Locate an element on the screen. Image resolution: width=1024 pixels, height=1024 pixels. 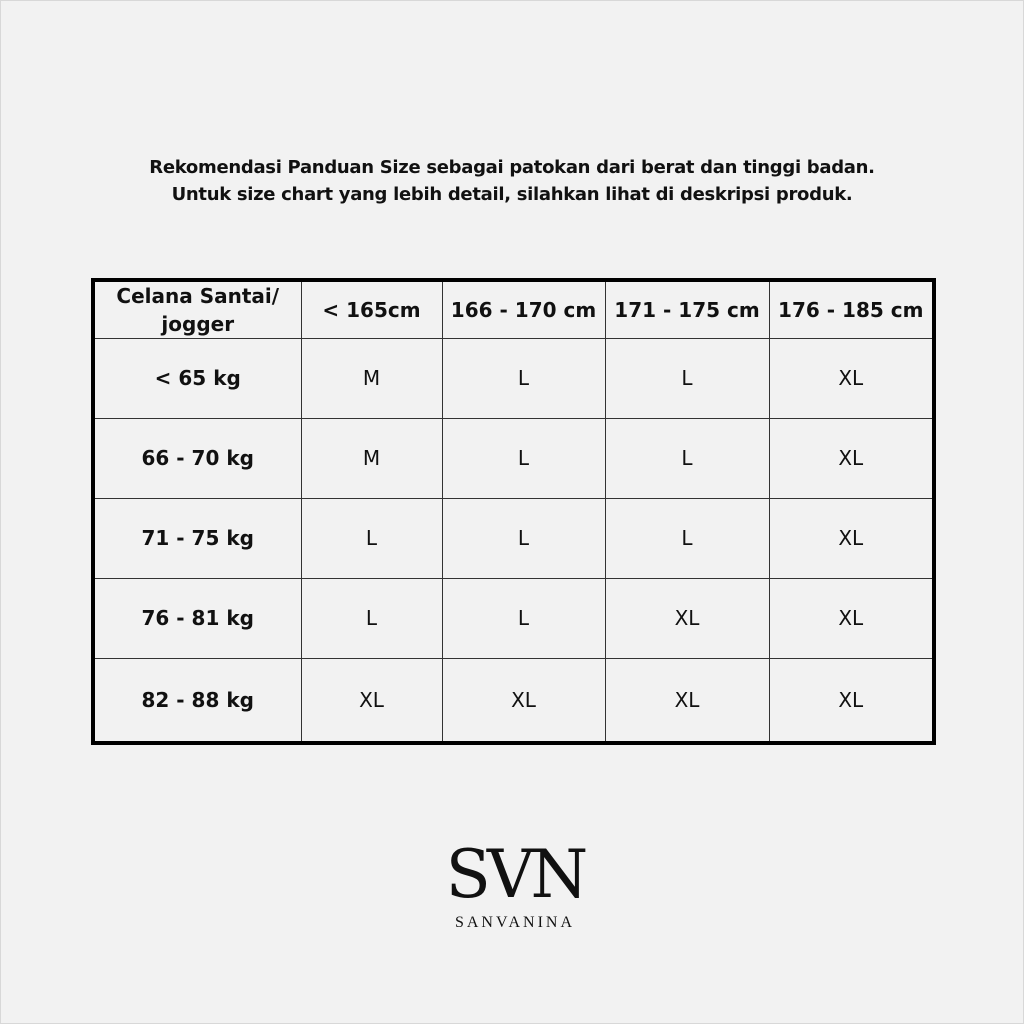
row-header: 71 - 75 kg is located at coordinates (197, 538).